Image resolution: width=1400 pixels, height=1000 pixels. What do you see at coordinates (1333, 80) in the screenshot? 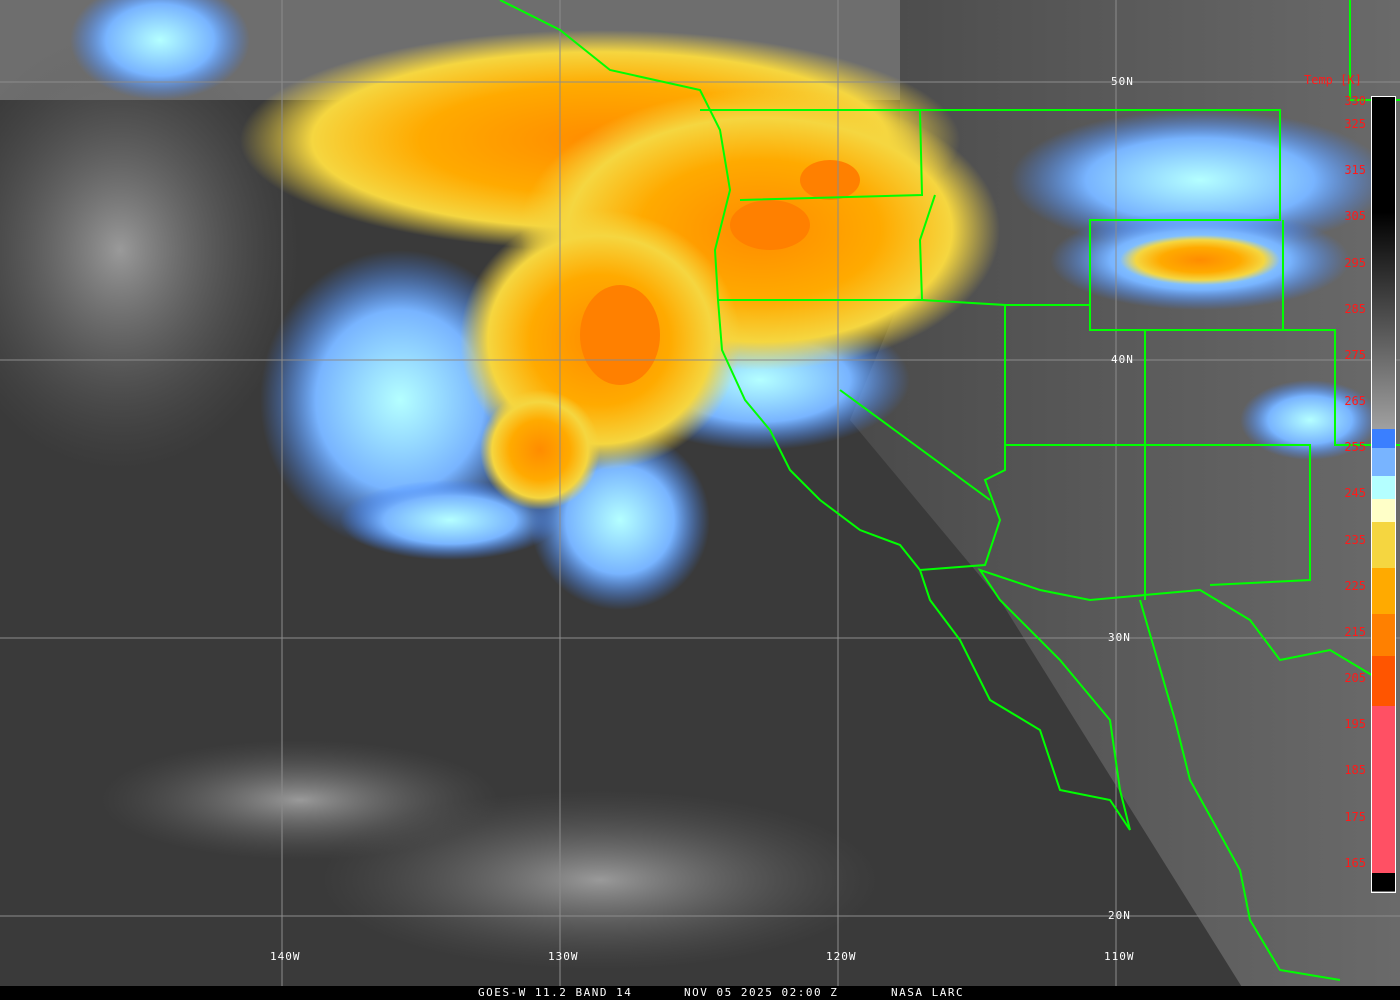
I see `colorbar-title: Temp [K]` at bounding box center [1333, 80].